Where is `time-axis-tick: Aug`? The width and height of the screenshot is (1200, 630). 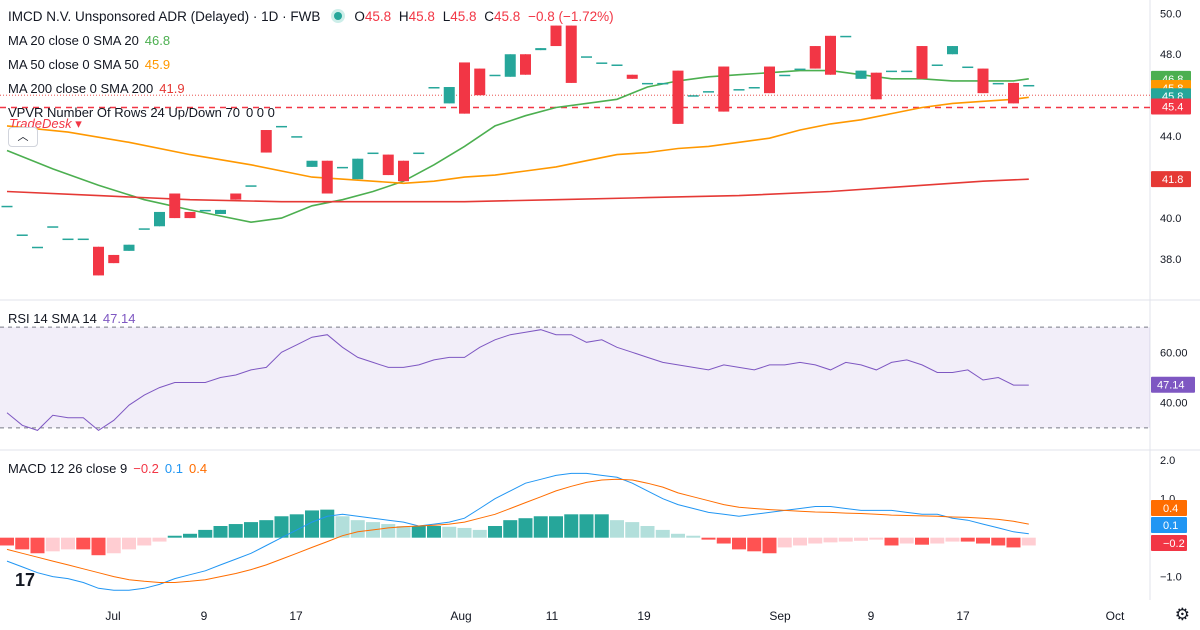
time-axis-tick: Aug is located at coordinates (460, 616).